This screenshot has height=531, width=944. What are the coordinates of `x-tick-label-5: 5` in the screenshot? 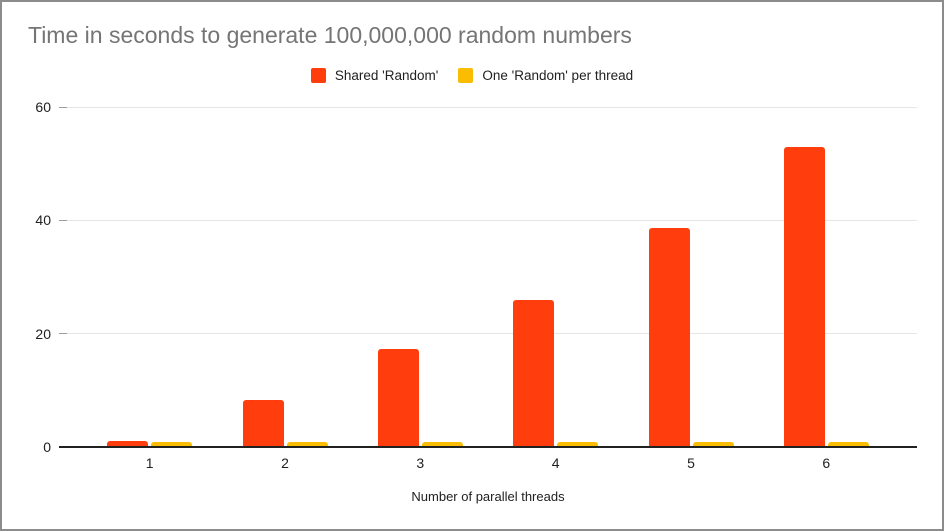 It's located at (691, 463).